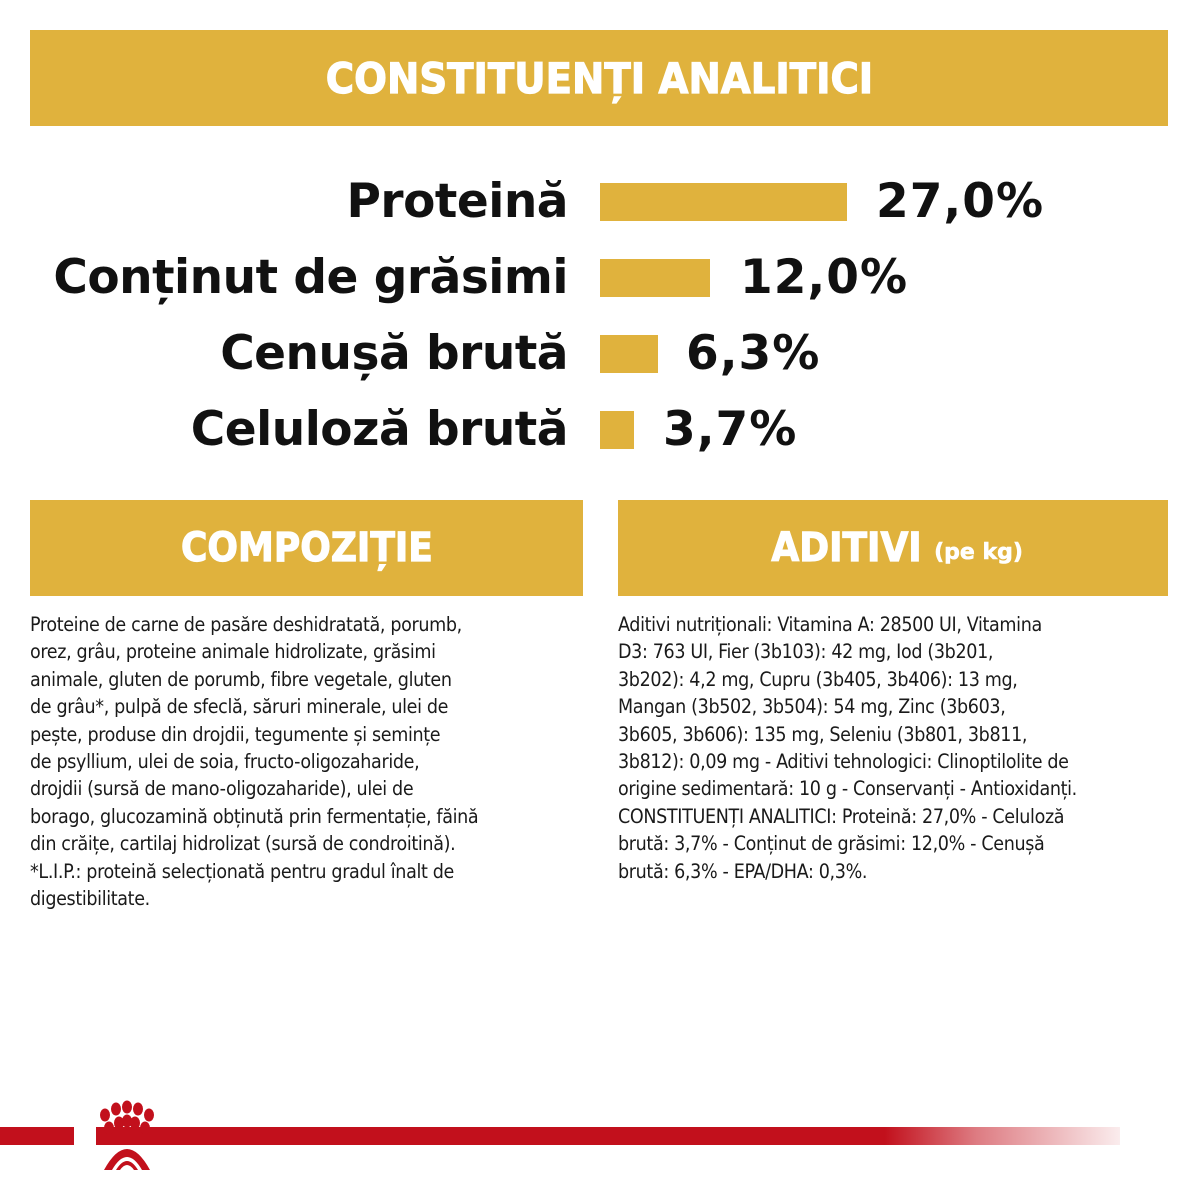  I want to click on row-label: Celuloză brută, so click(379, 429).